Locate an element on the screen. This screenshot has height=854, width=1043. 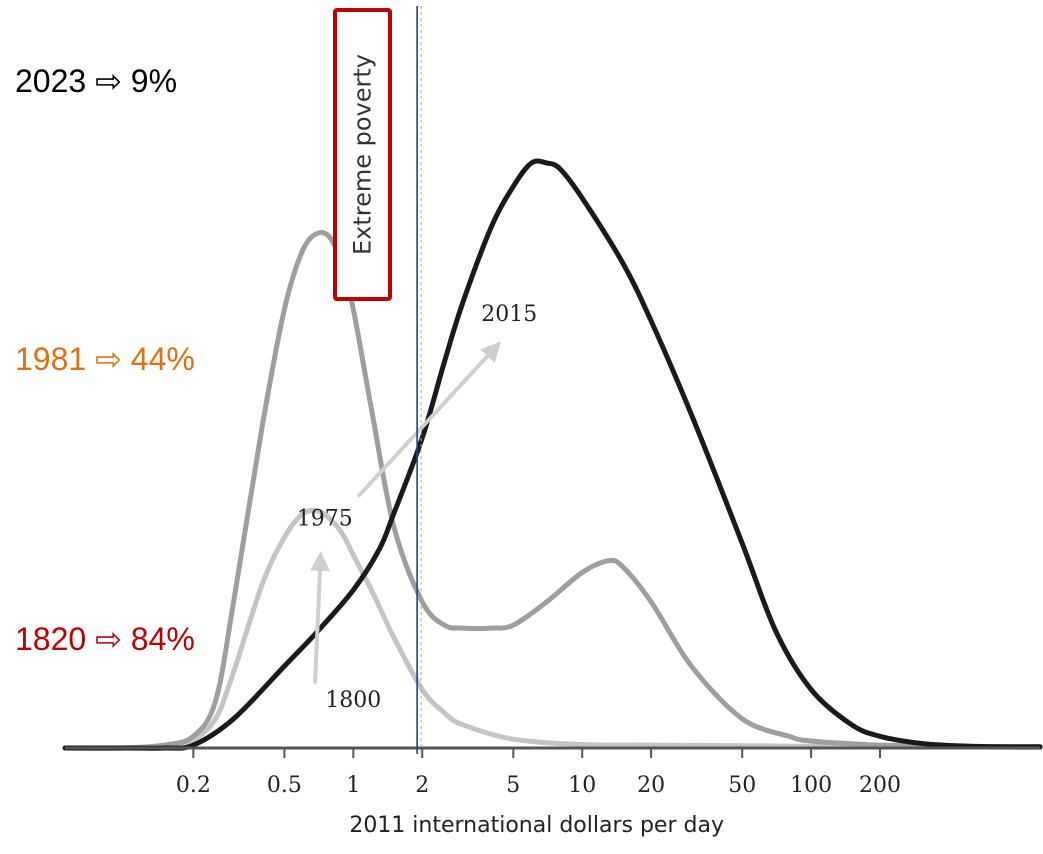
x-tick-label: 5 is located at coordinates (513, 785).